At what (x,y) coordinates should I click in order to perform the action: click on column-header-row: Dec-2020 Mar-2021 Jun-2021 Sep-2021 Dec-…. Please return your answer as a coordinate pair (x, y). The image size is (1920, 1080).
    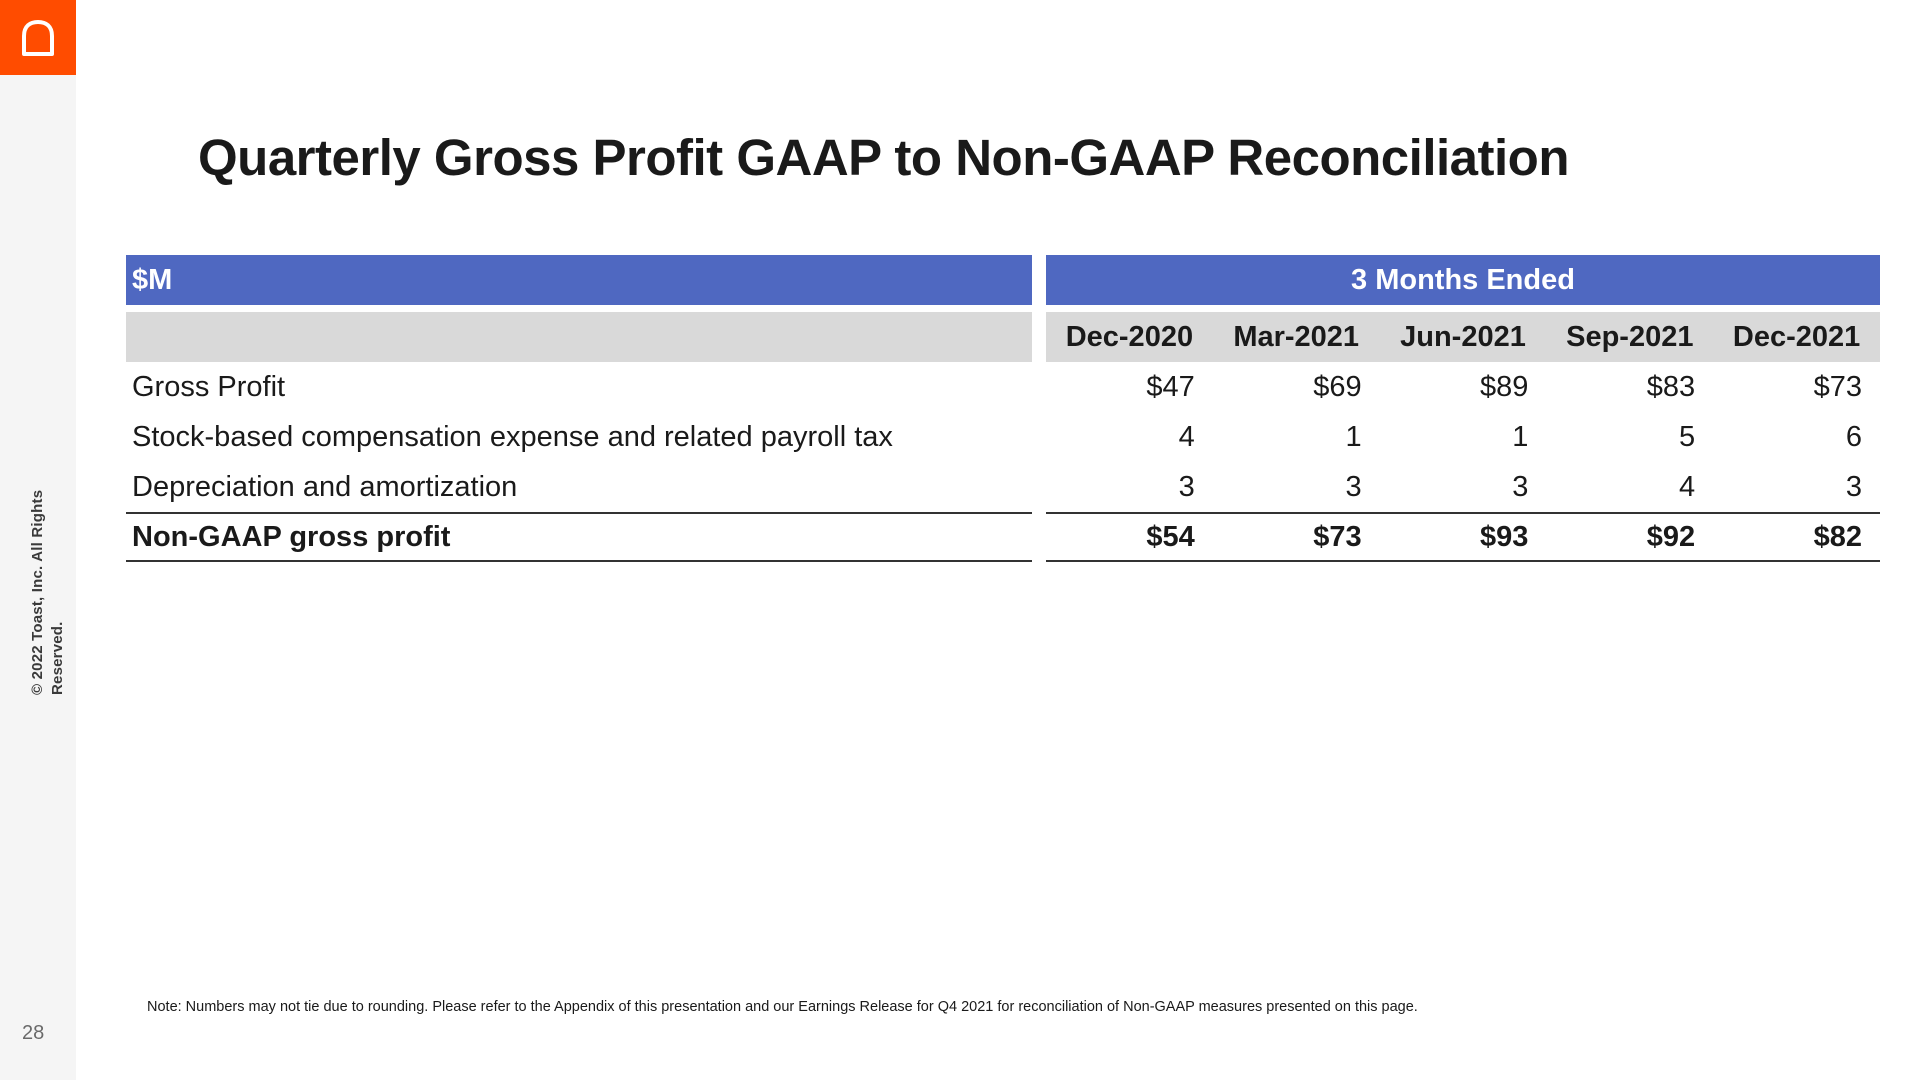
    Looking at the image, I should click on (1003, 337).